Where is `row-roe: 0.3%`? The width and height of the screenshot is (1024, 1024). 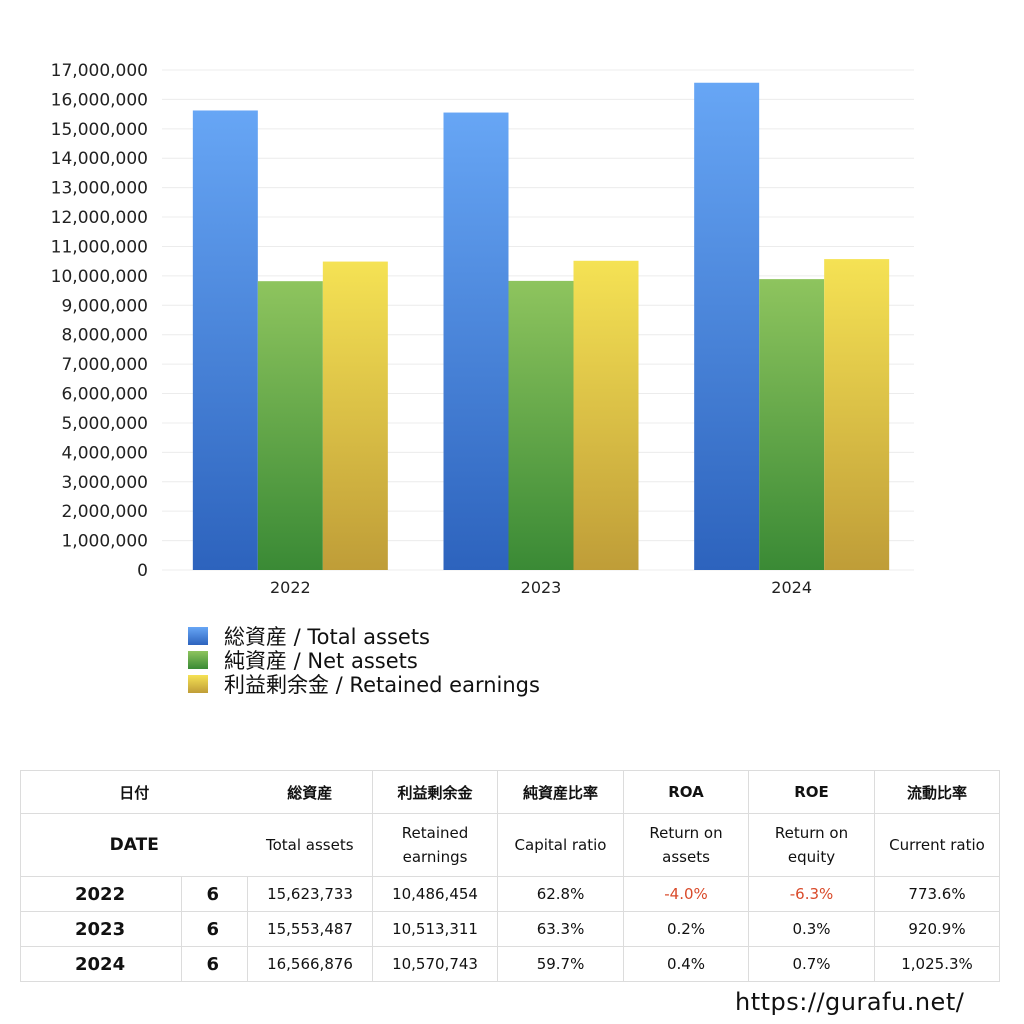
row-roe: 0.3% is located at coordinates (812, 929).